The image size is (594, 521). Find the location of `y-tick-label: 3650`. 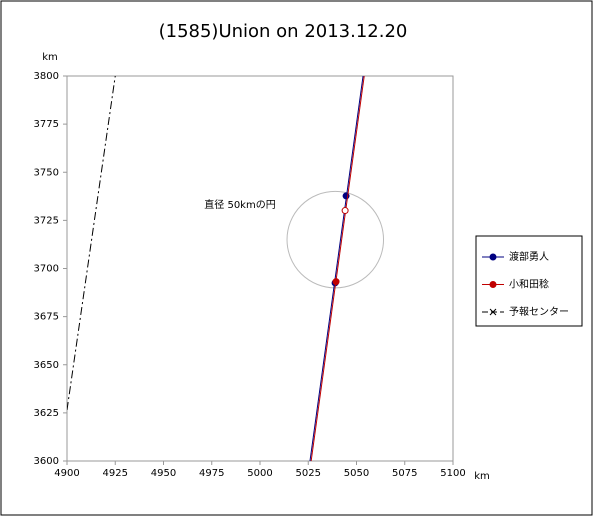

y-tick-label: 3650 is located at coordinates (46, 365).